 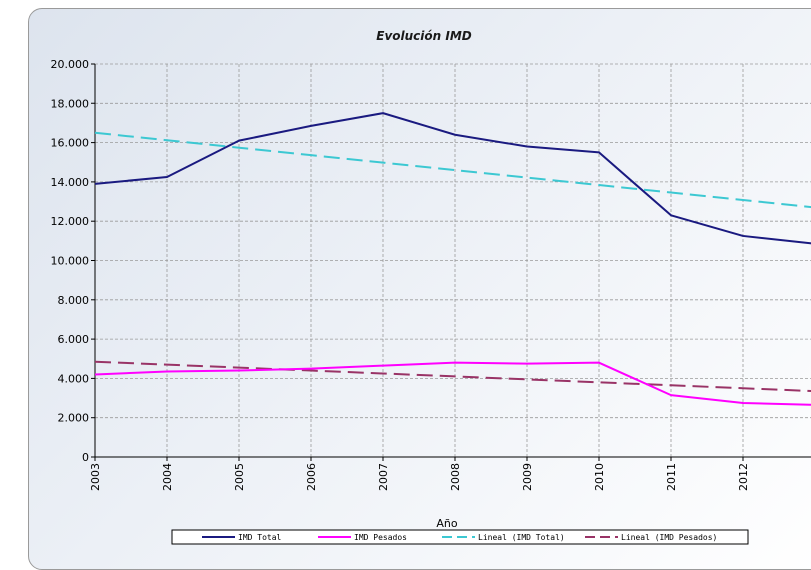 I want to click on x-tick-label: 2007, so click(x=383, y=477).